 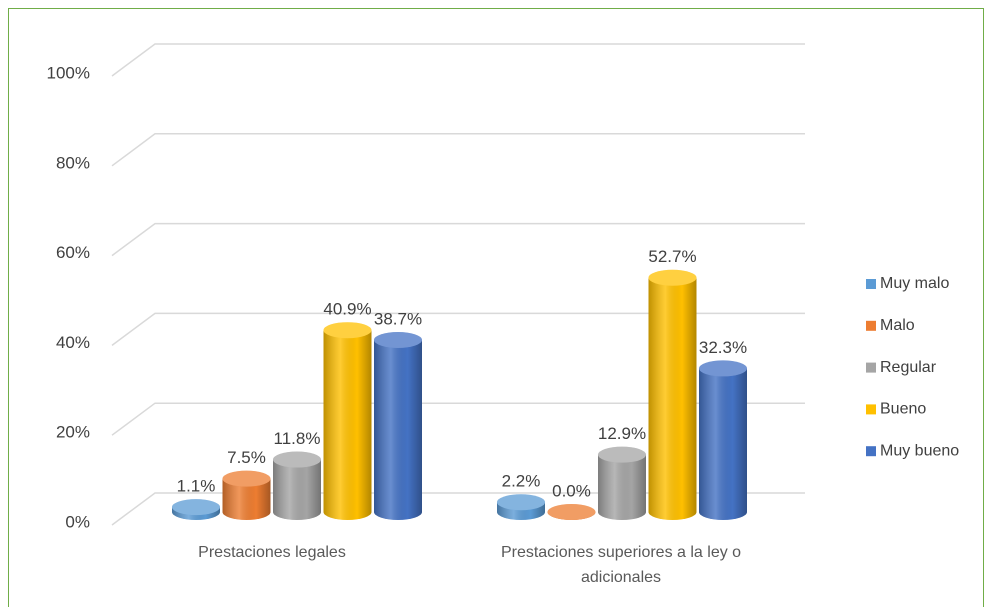 What do you see at coordinates (272, 552) in the screenshot?
I see `x-tick-label: Prestaciones legales` at bounding box center [272, 552].